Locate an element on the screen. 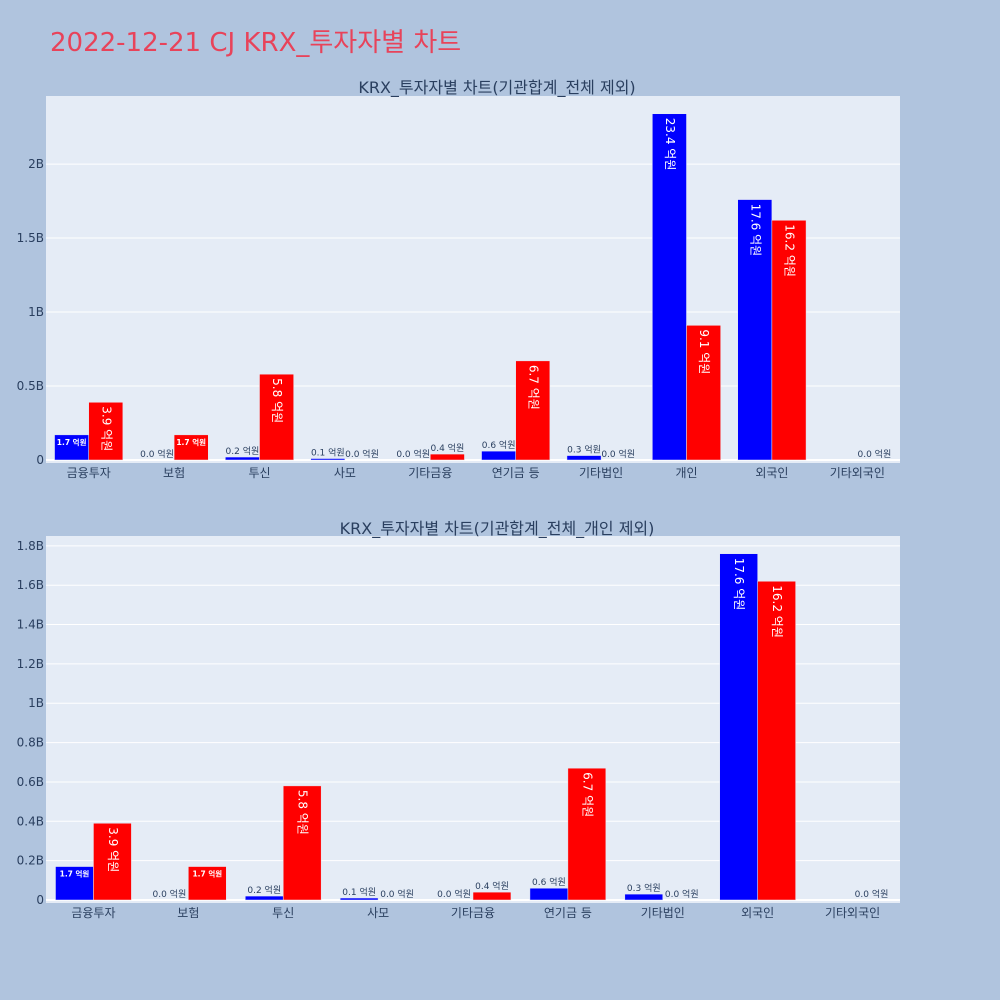 This screenshot has width=1000, height=1000. bar-value-label: 23.4 억원 is located at coordinates (670, 144).